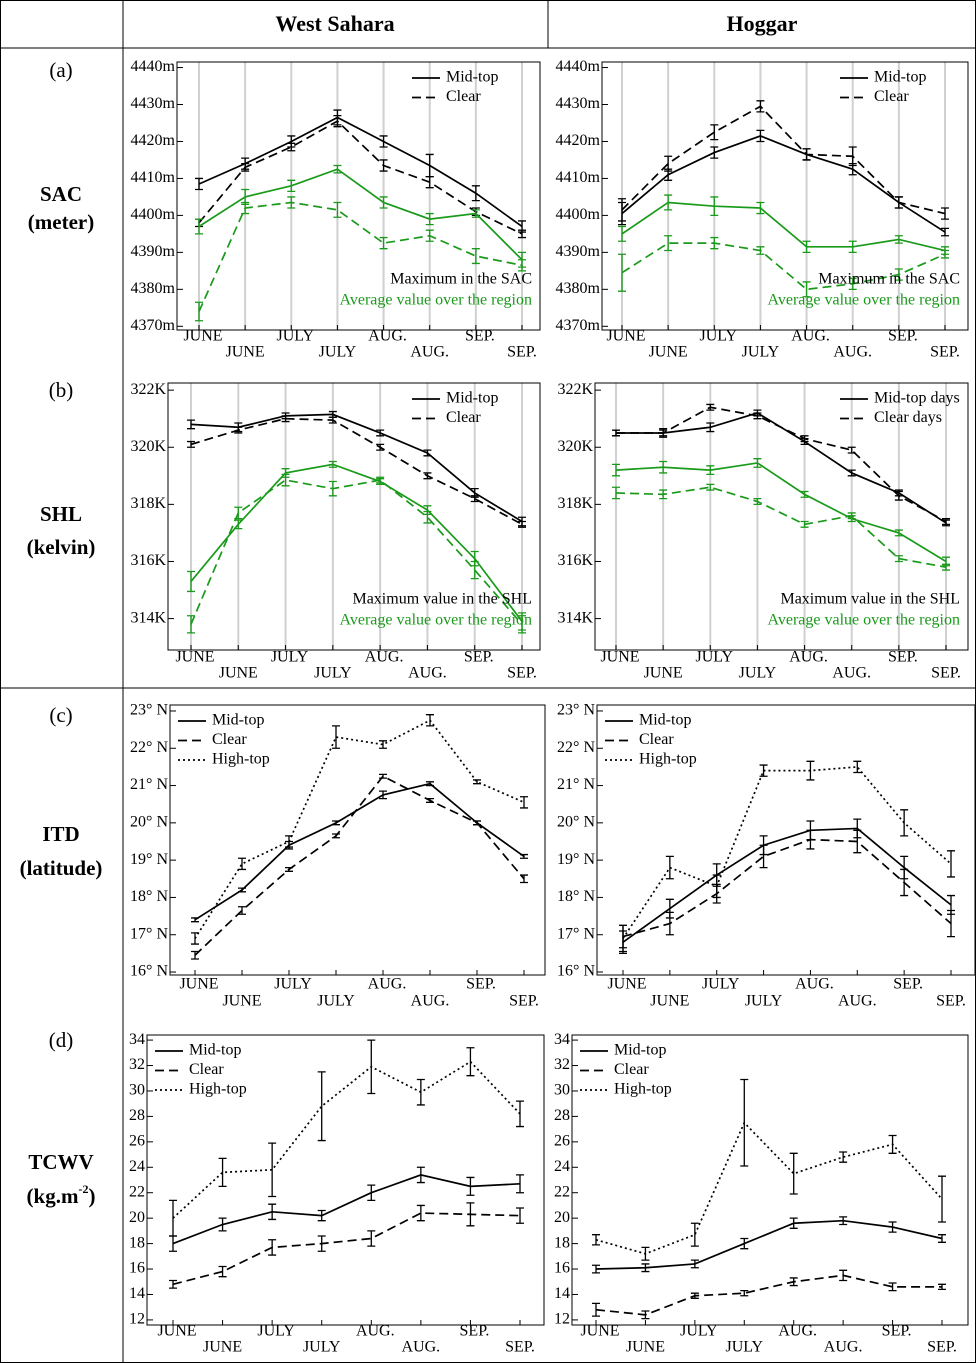 The image size is (976, 1363). I want to click on y-tick-label: 4440m, so click(153, 66).